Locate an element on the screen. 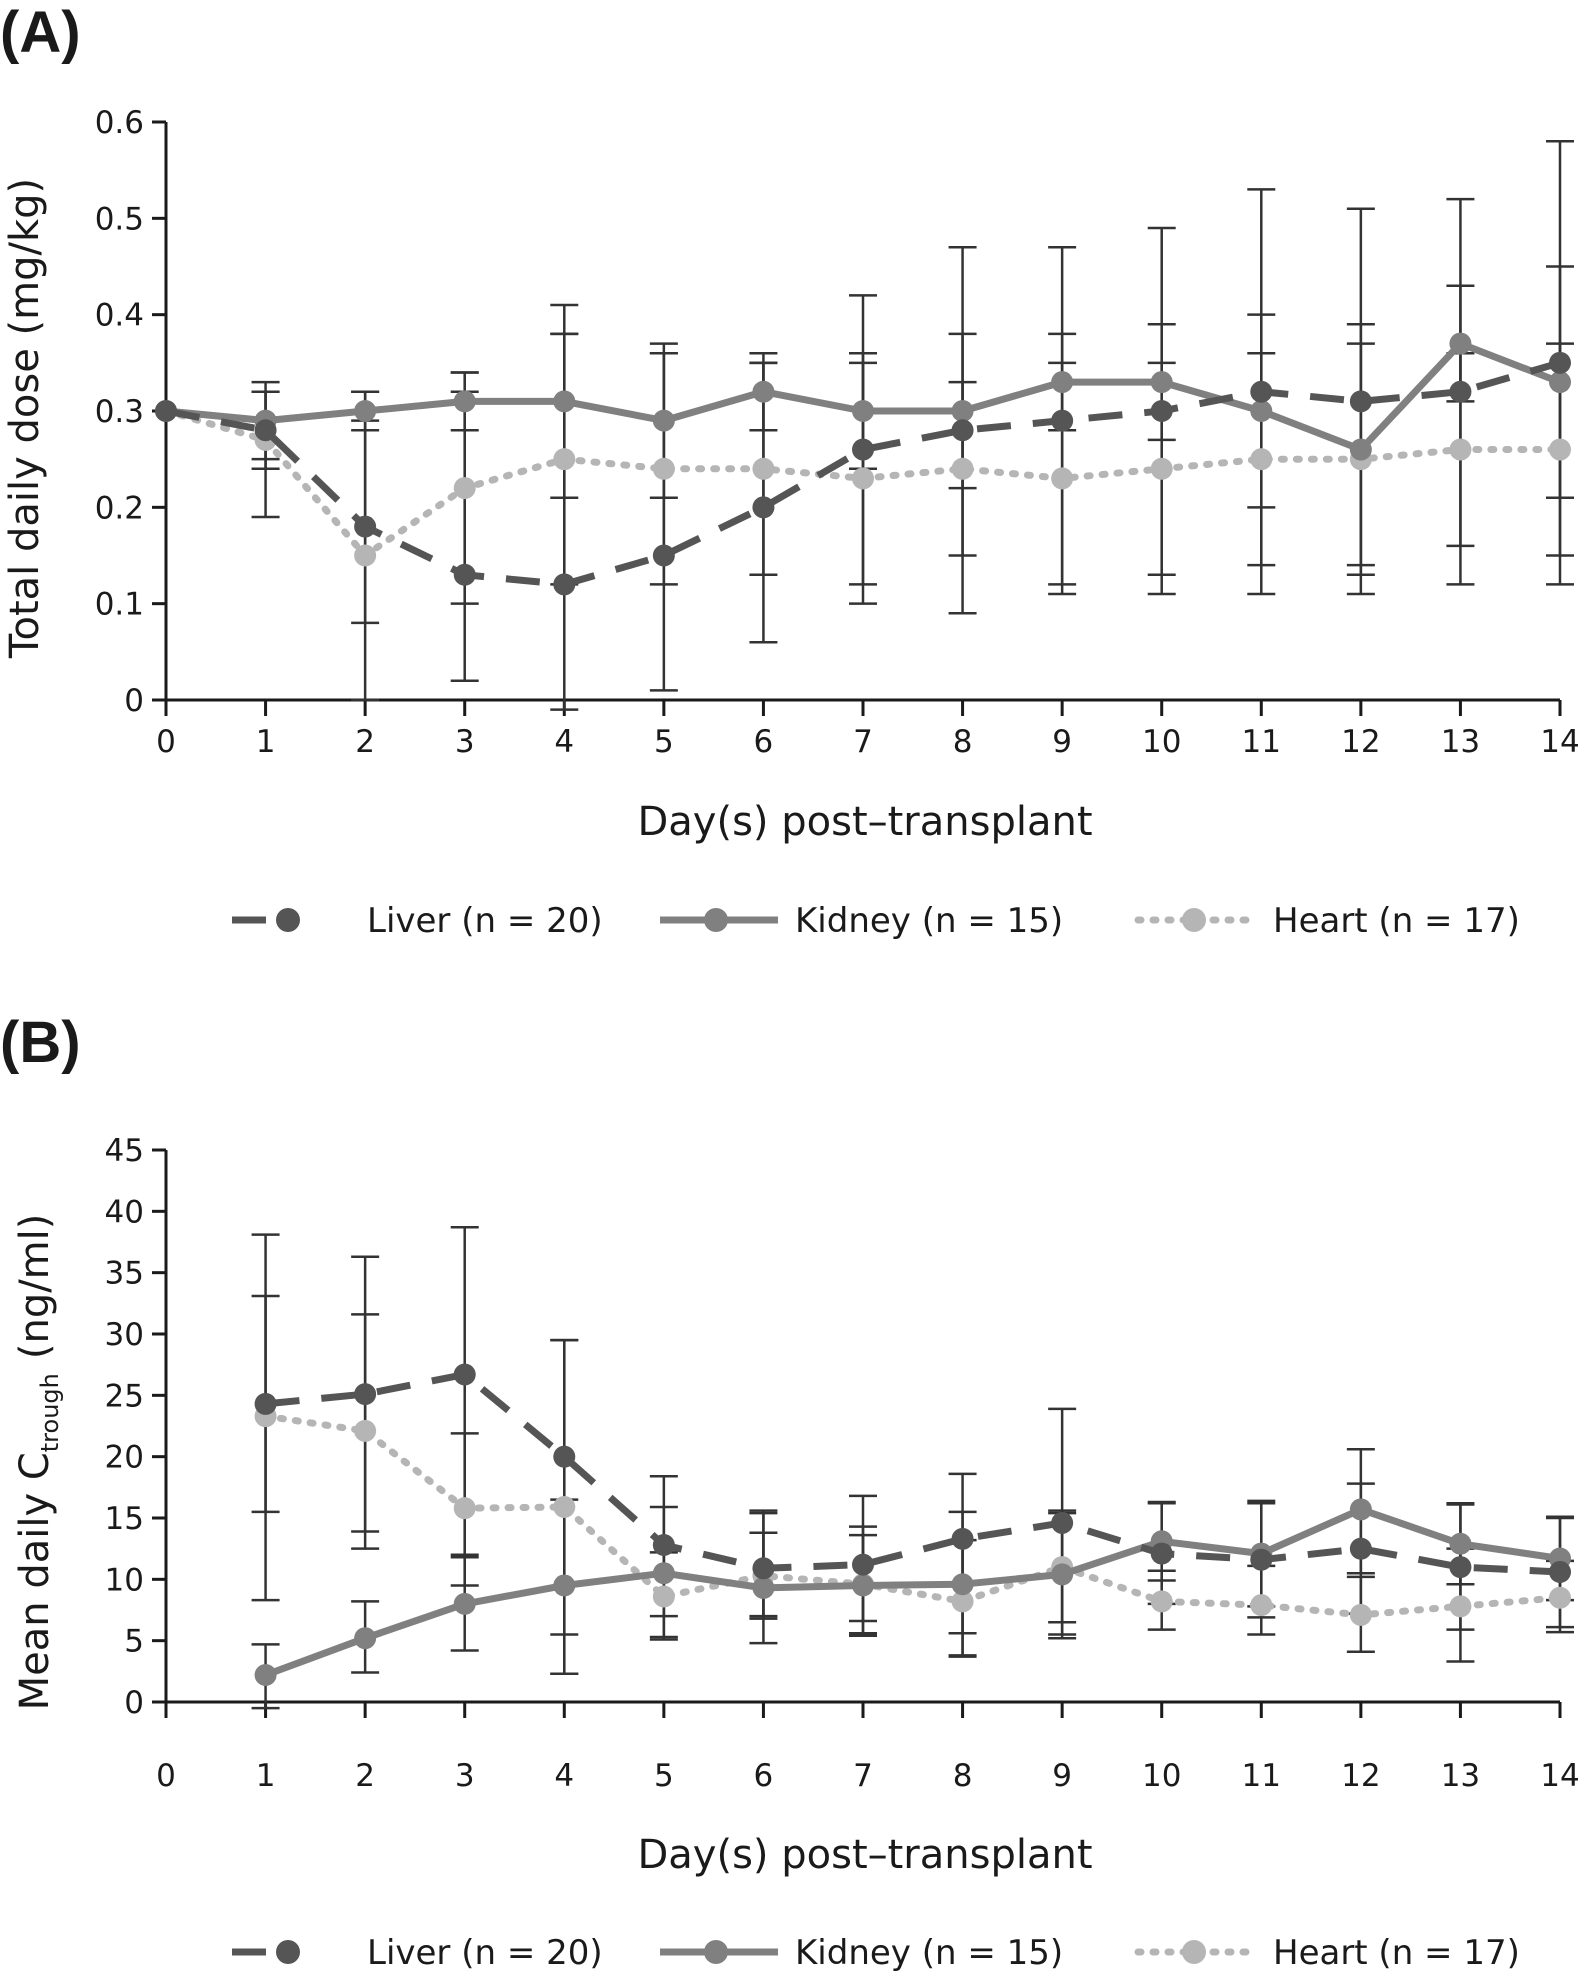 The image size is (1584, 1977). legend-marker-dashed-b is located at coordinates (288, 1952).